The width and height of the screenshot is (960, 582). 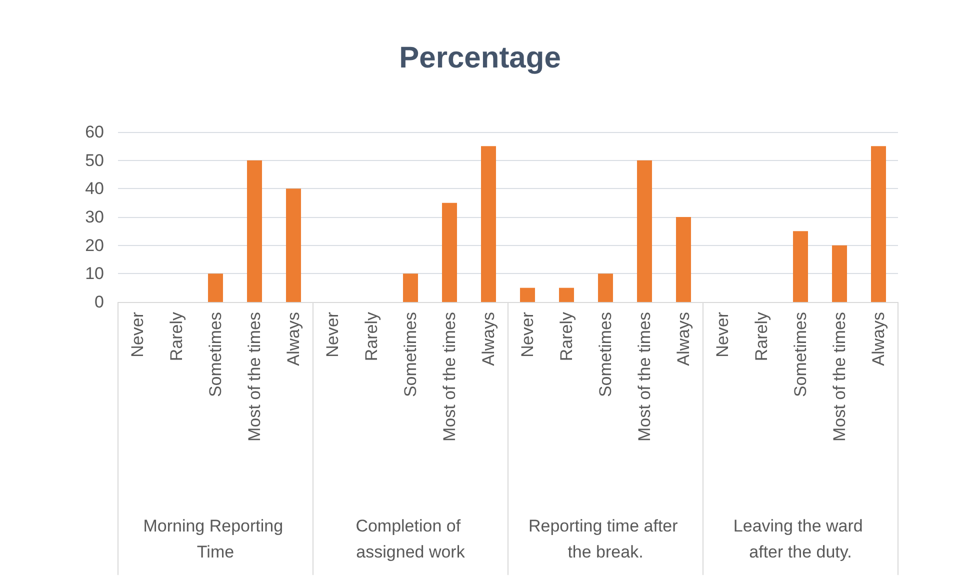 What do you see at coordinates (94, 217) in the screenshot?
I see `y-tick-label: 30` at bounding box center [94, 217].